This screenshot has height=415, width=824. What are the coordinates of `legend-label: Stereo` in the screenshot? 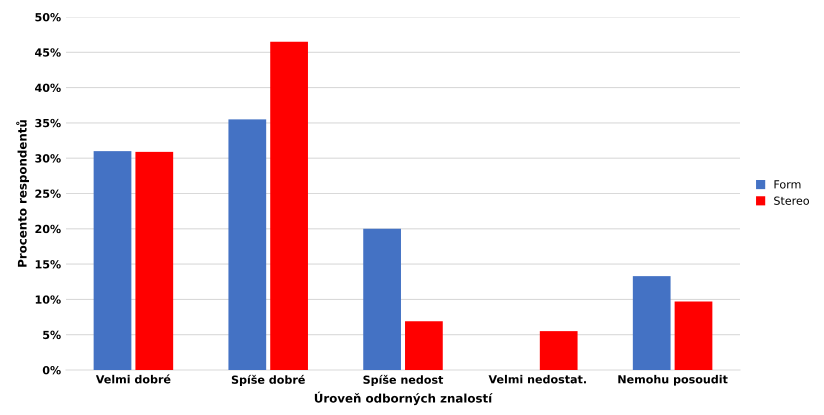 It's located at (791, 200).